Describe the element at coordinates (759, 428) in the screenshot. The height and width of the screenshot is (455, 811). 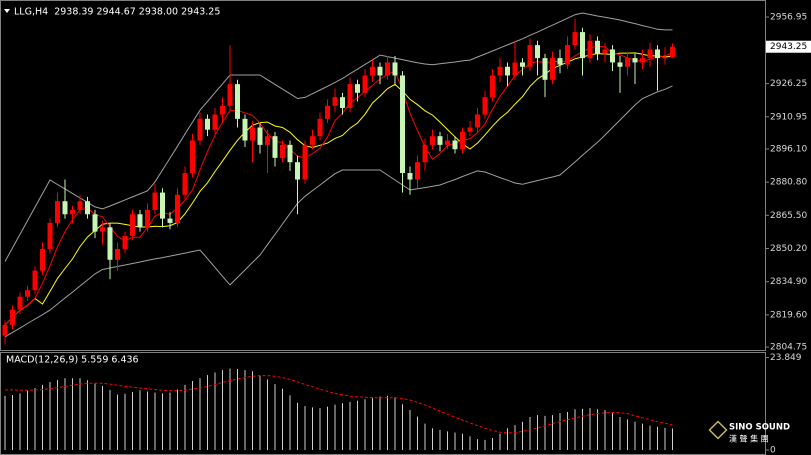
I see `logo-text: SINO SOUND` at that location.